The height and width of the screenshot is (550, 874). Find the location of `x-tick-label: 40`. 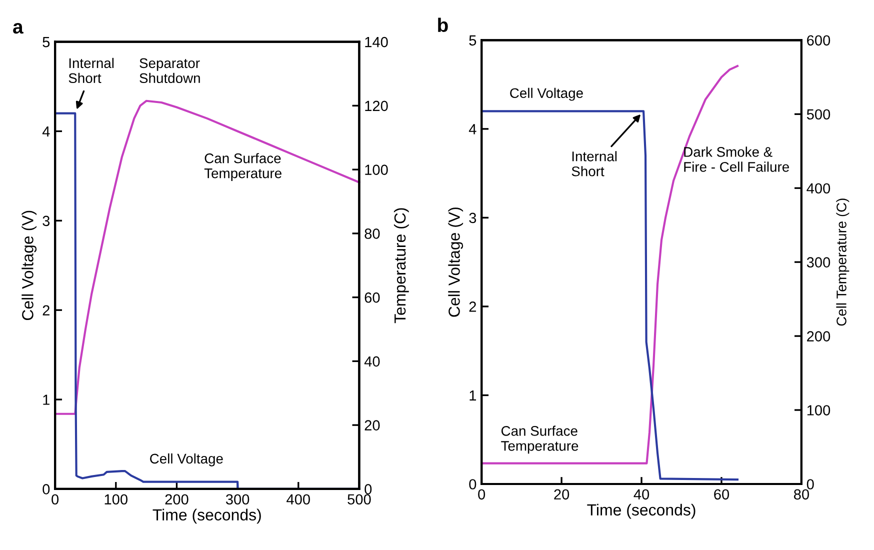

x-tick-label: 40 is located at coordinates (642, 494).